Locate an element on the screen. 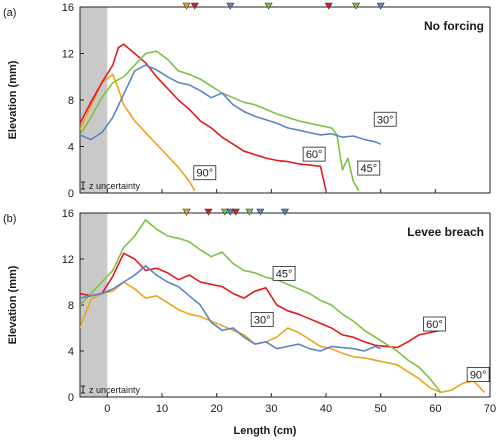 This screenshot has width=500, height=447. x-tick-label: 0 is located at coordinates (107, 409).